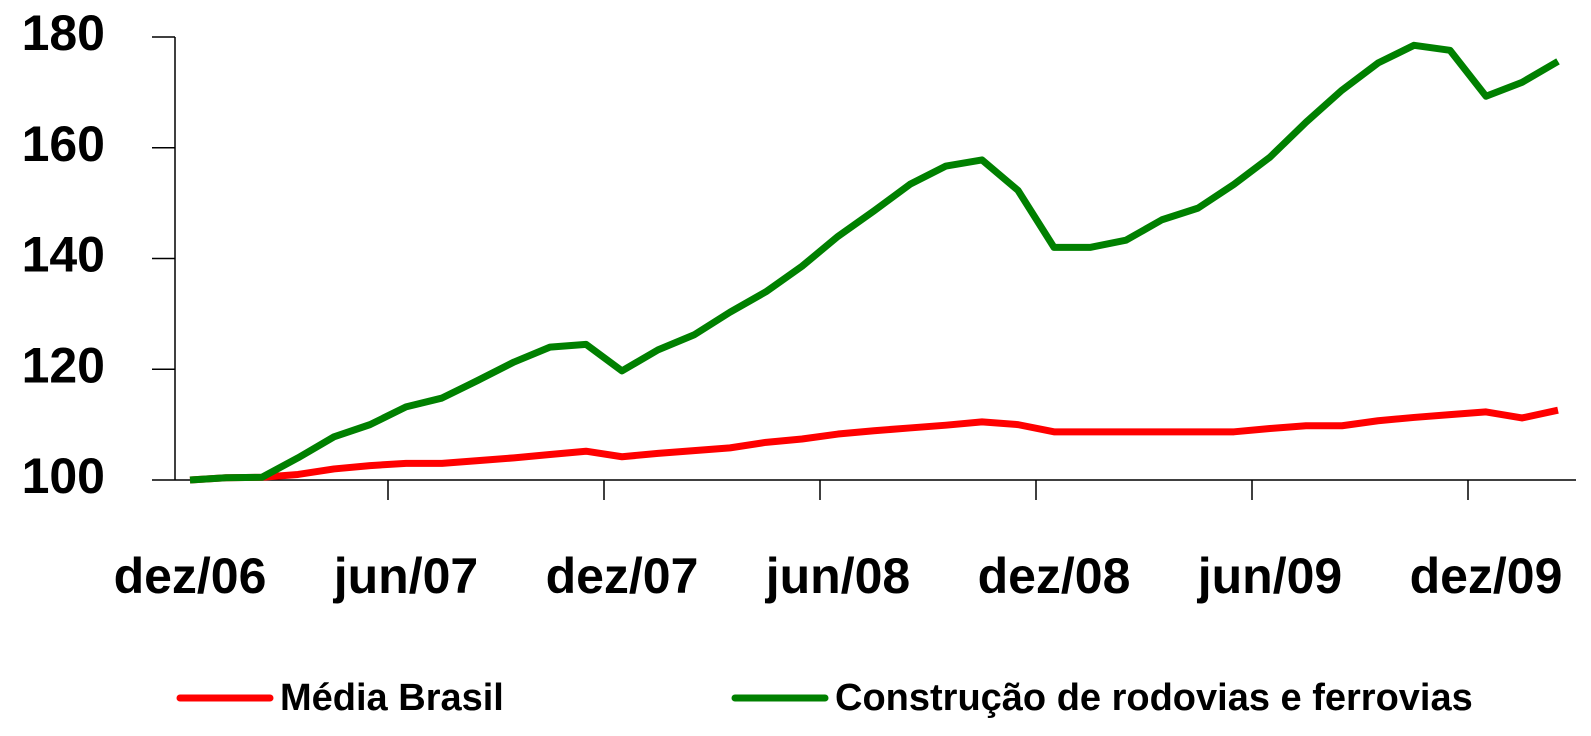  Describe the element at coordinates (405, 576) in the screenshot. I see `x-tick-label: jun/07` at that location.